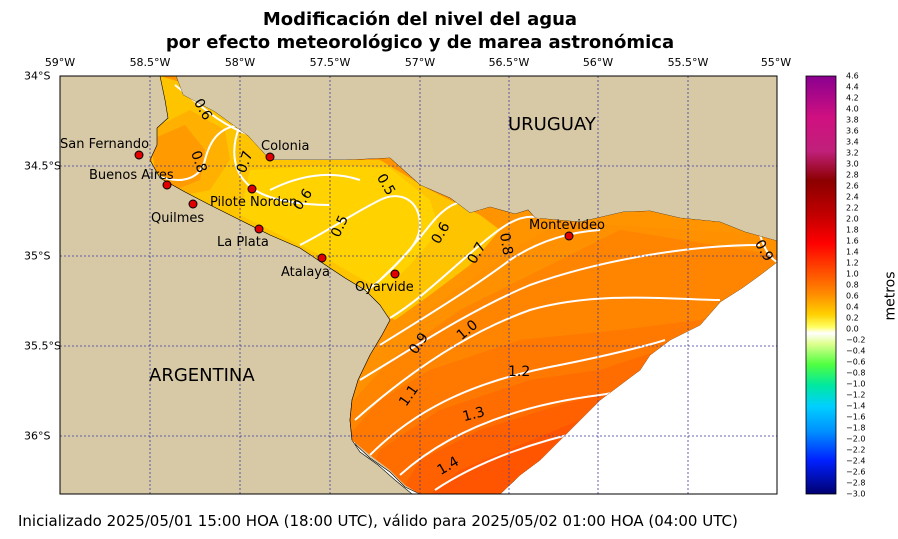 Image resolution: width=898 pixels, height=539 pixels. What do you see at coordinates (285, 146) in the screenshot?
I see `place-label: Colonia` at bounding box center [285, 146].